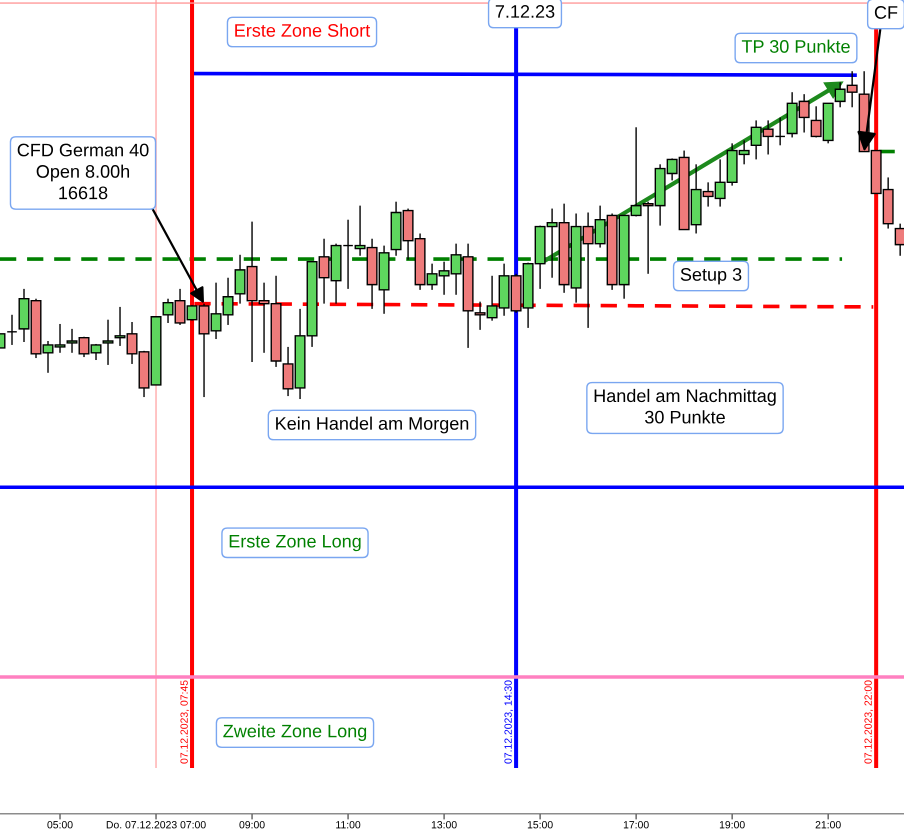  What do you see at coordinates (156, 824) in the screenshot?
I see `x-tick-label: Do. 07.12.2023 07:00` at bounding box center [156, 824].